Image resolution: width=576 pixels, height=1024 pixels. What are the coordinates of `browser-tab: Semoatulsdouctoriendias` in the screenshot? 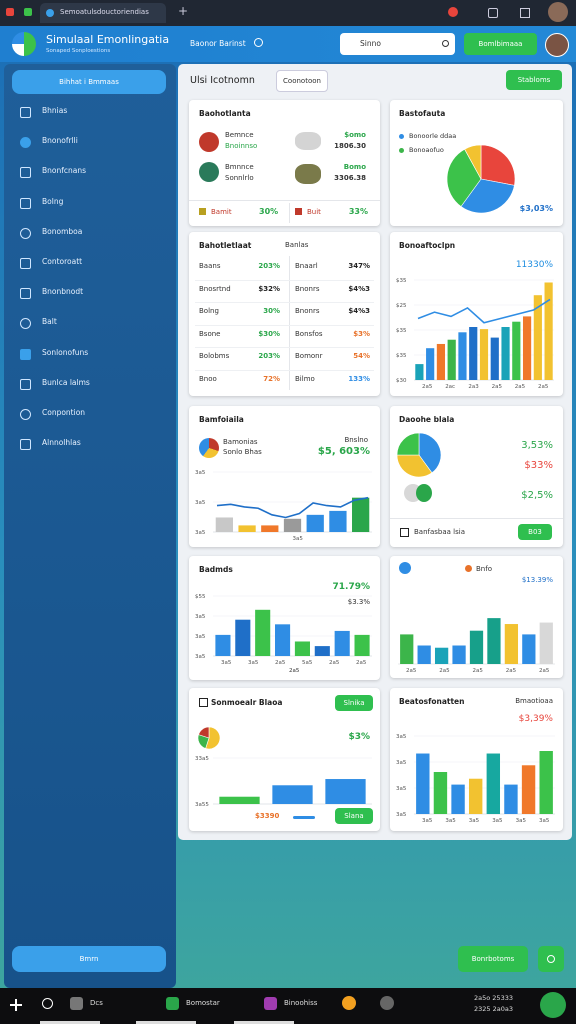 It's located at (103, 13).